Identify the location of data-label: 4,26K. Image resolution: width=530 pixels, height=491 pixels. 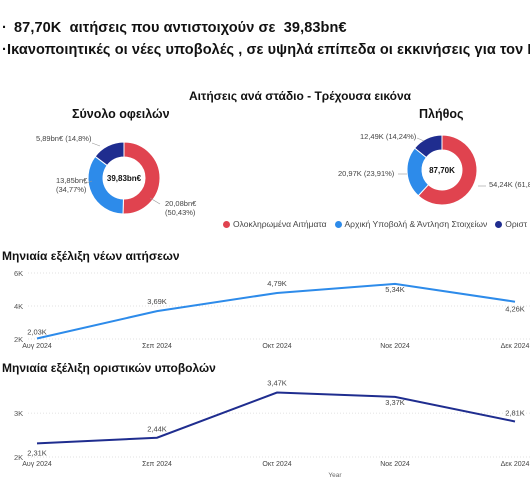
(515, 309).